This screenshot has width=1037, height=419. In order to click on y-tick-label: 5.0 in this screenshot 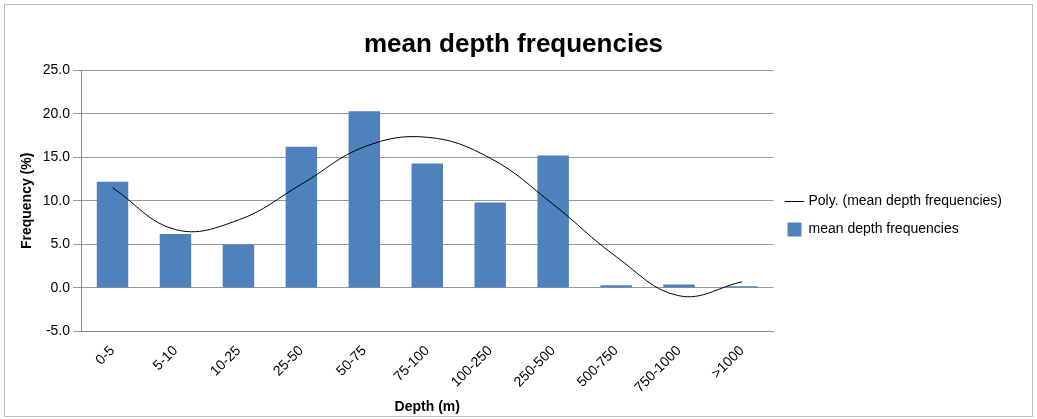, I will do `click(60, 243)`.